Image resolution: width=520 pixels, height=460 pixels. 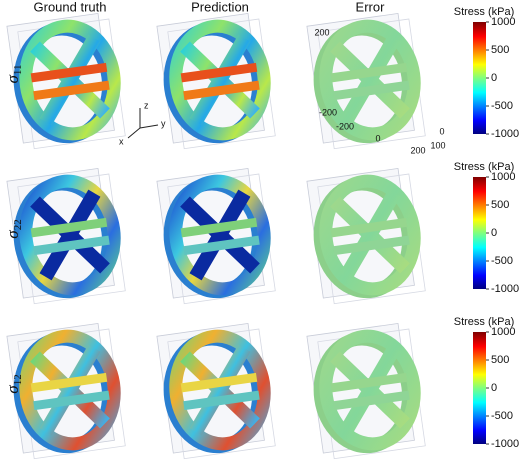 What do you see at coordinates (163, 123) in the screenshot?
I see `axis-label: y` at bounding box center [163, 123].